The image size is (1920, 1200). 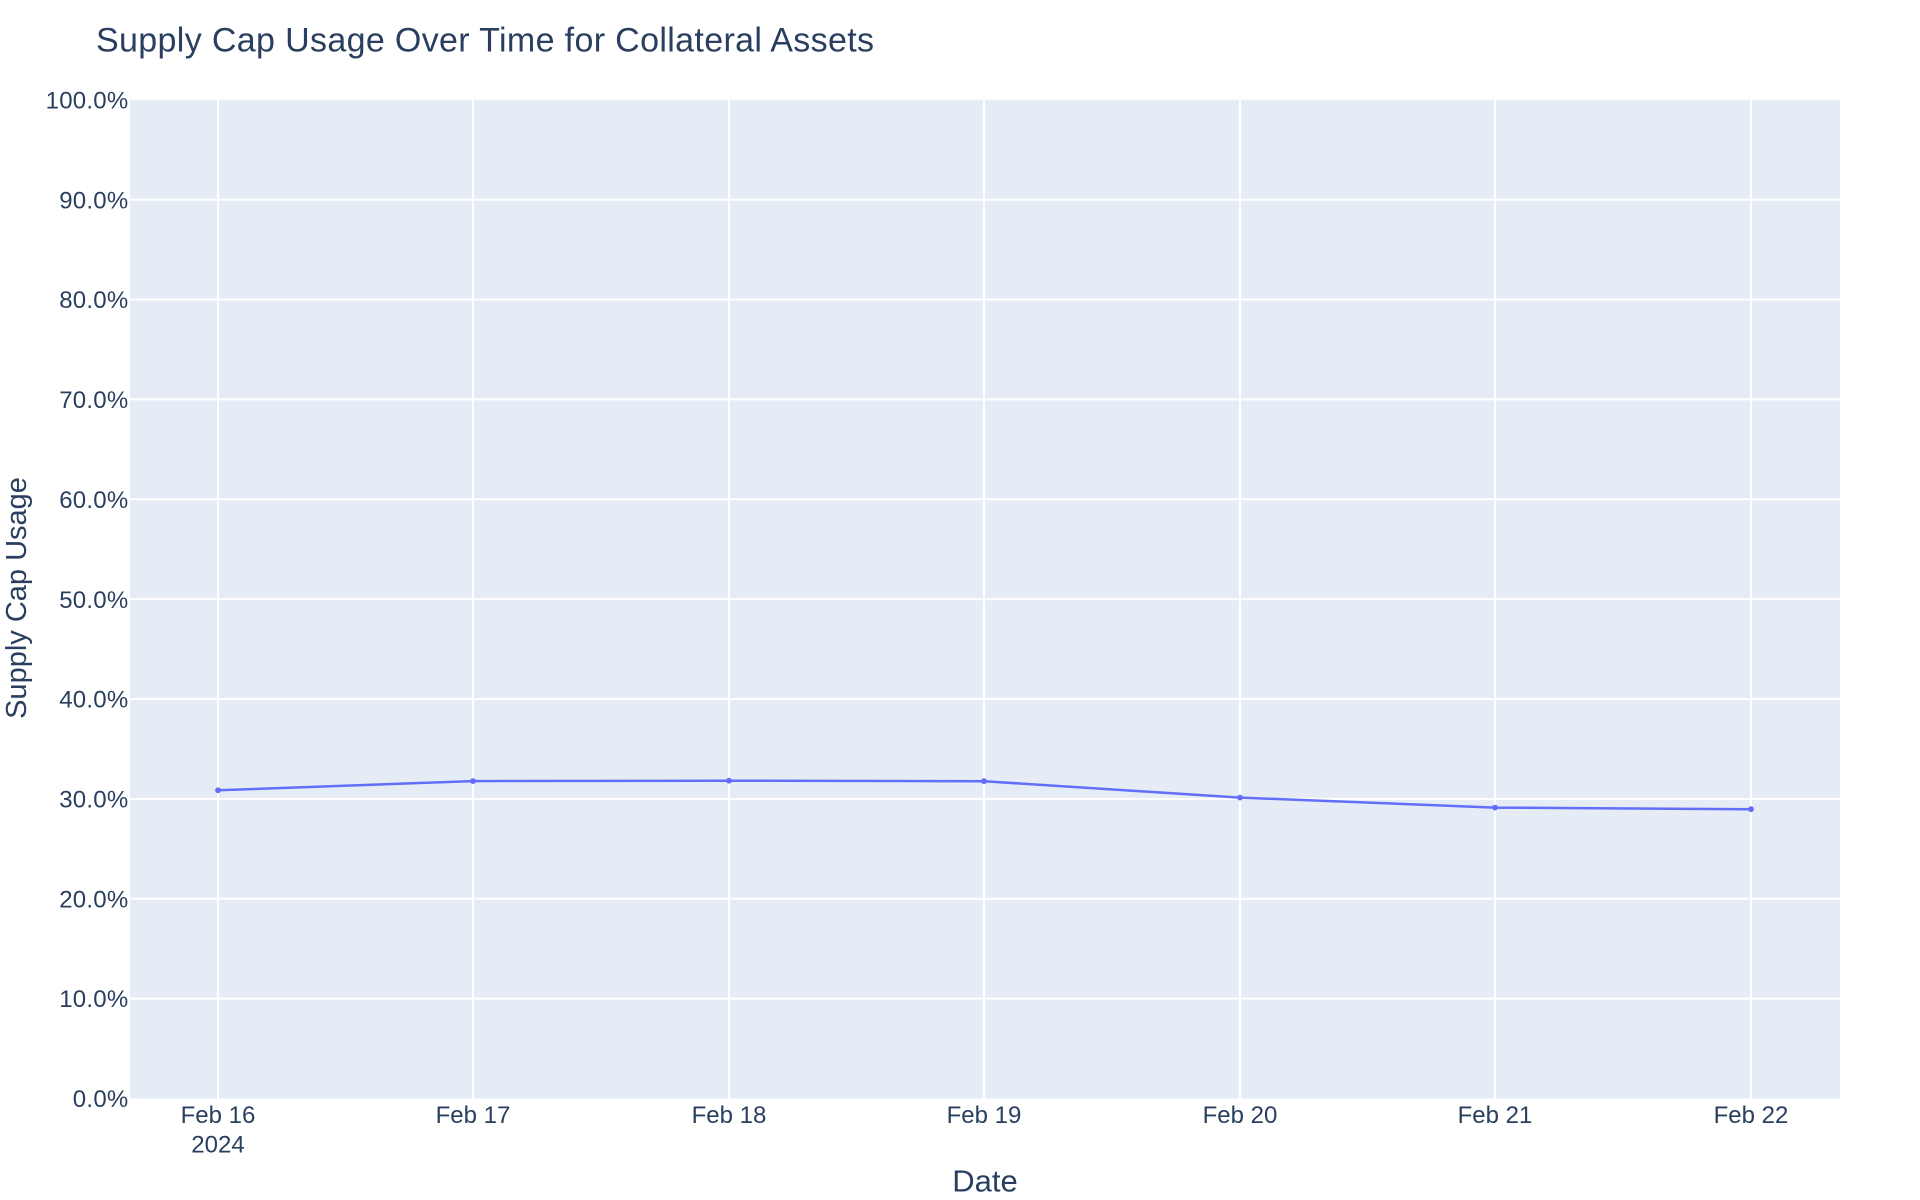 What do you see at coordinates (729, 1115) in the screenshot?
I see `svg-text: Feb 18` at bounding box center [729, 1115].